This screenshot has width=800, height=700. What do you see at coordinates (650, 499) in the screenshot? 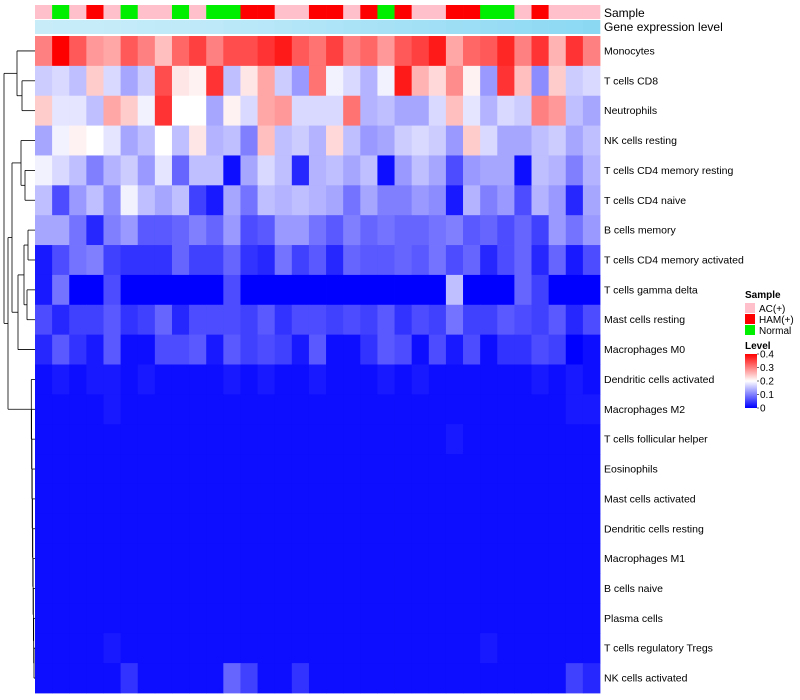
I see `row-label: Mast cells activated` at bounding box center [650, 499].